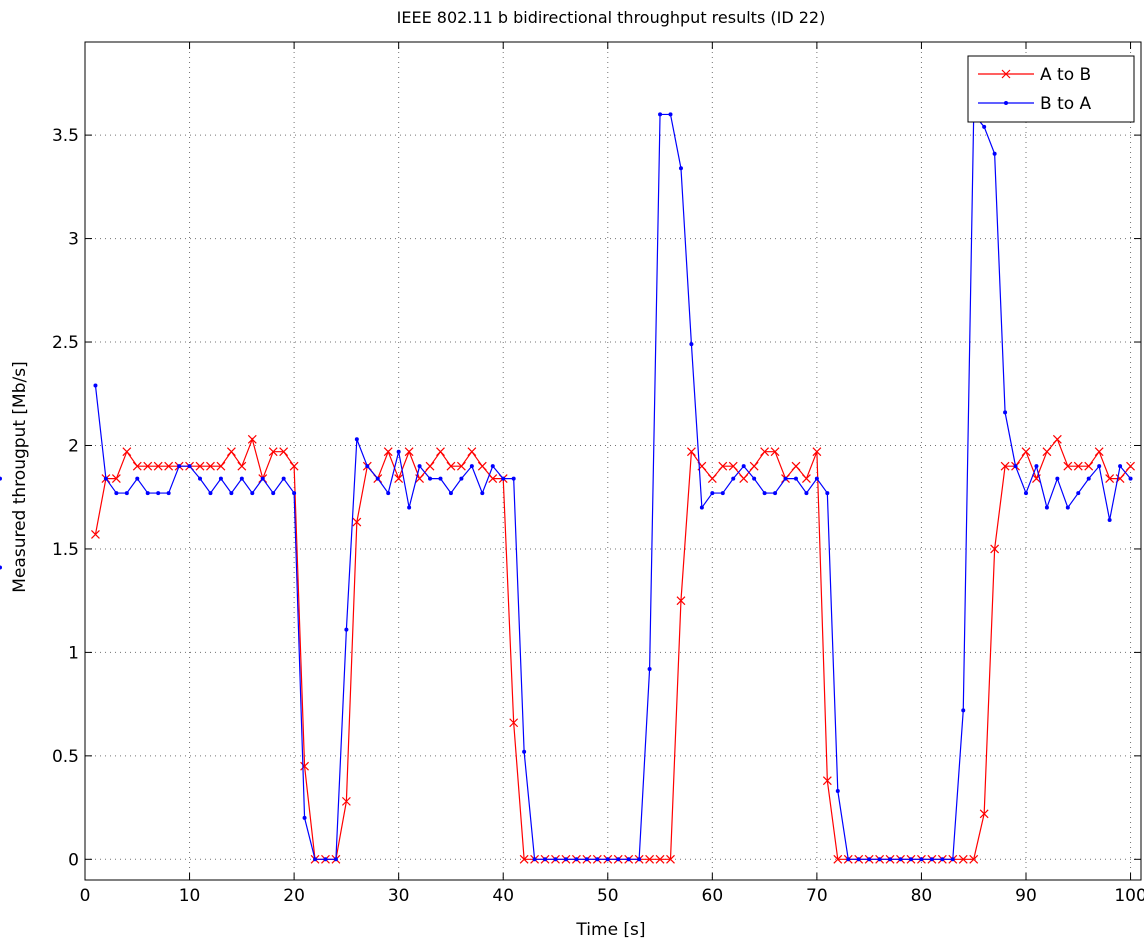 The height and width of the screenshot is (944, 1144). Describe the element at coordinates (399, 896) in the screenshot. I see `x-tick-label: 30` at that location.